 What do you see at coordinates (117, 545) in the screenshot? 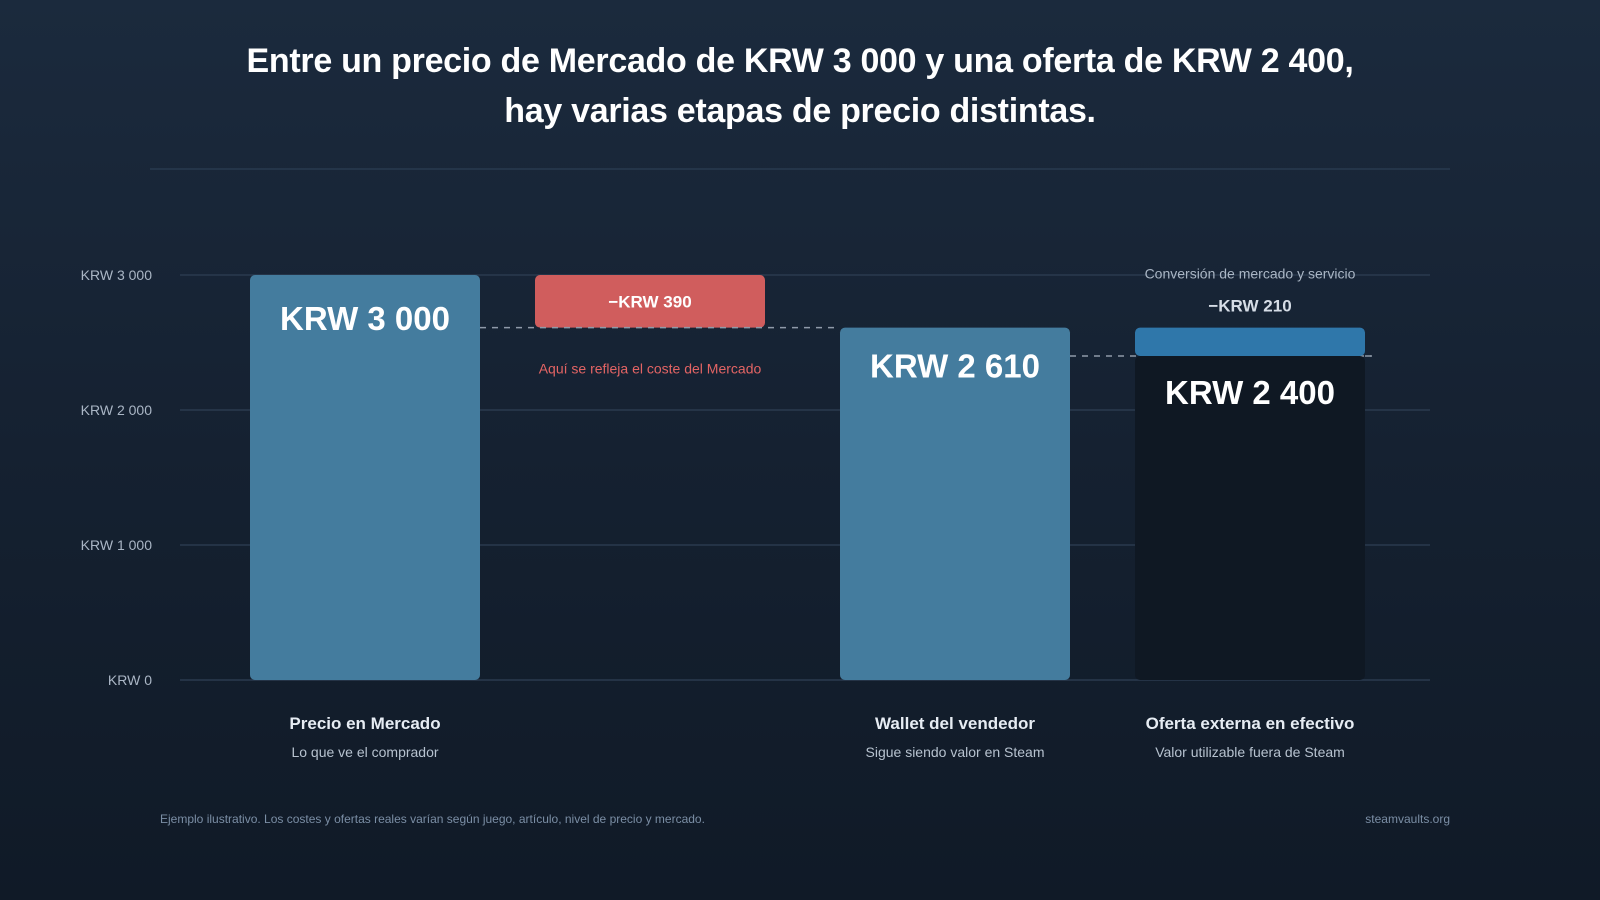
I see `y-tick-label: KRW 1 000` at bounding box center [117, 545].